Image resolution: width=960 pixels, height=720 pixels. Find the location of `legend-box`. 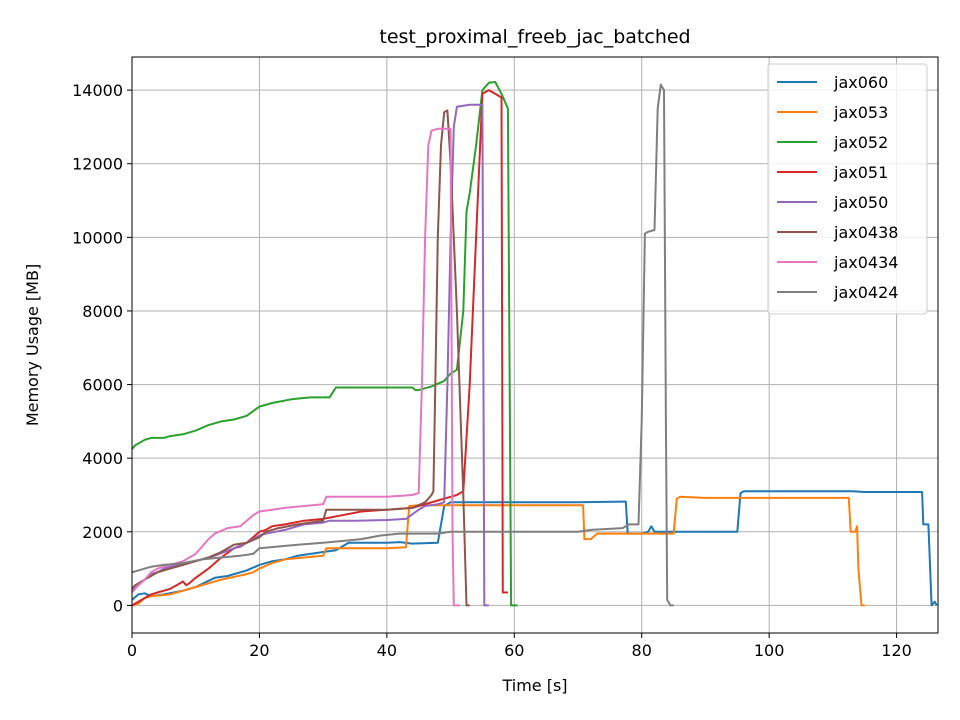

legend-box is located at coordinates (847, 189).